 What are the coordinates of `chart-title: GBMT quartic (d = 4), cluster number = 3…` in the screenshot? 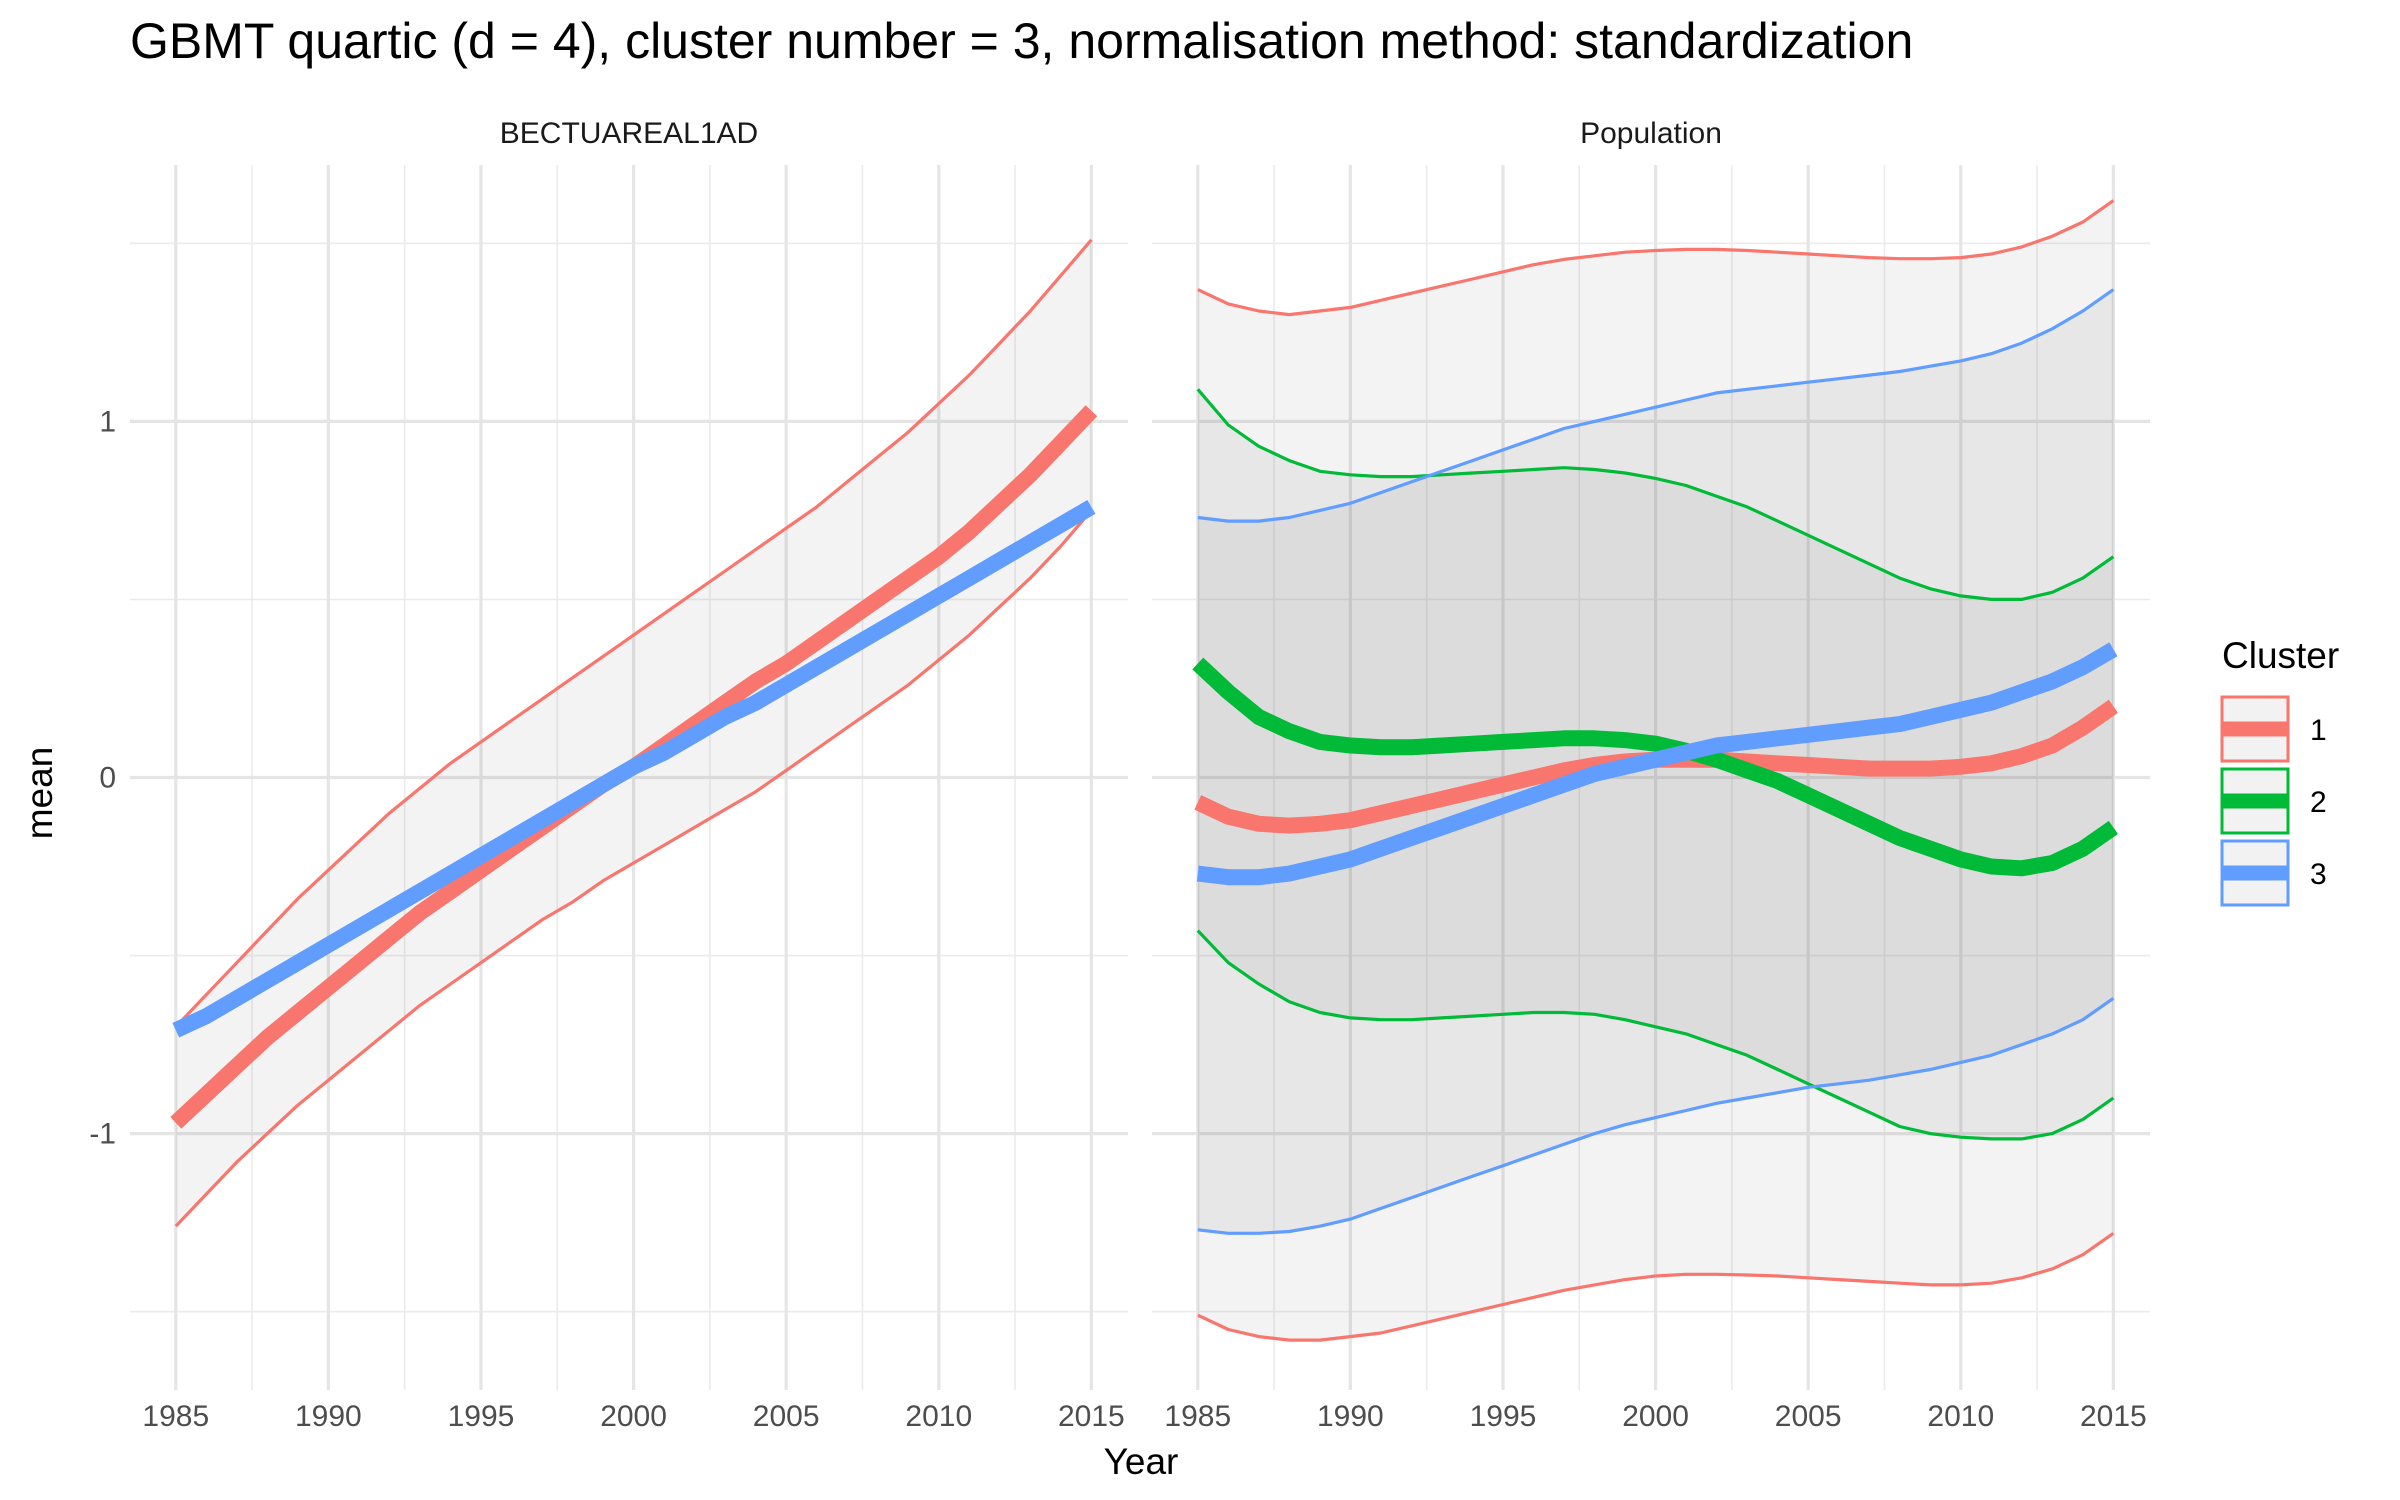 It's located at (1021, 41).